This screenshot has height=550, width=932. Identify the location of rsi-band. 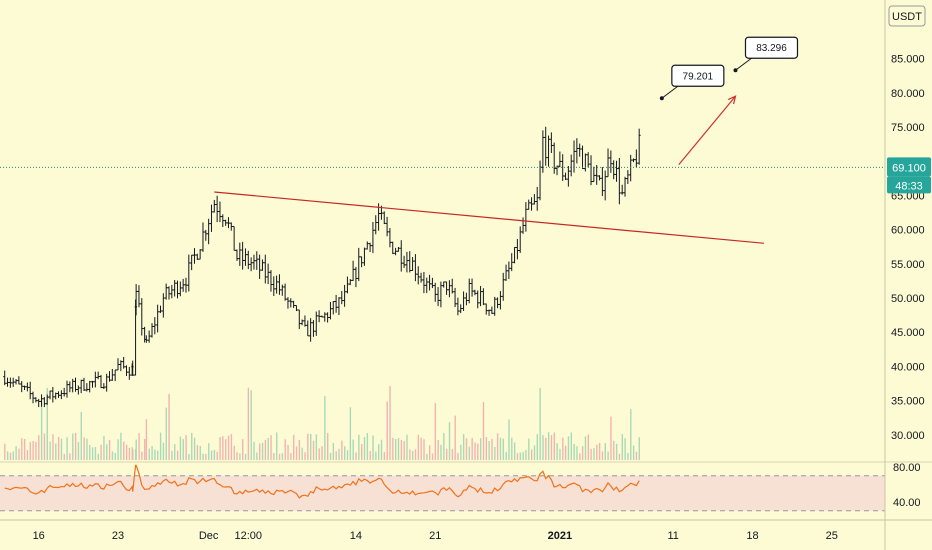
(442, 493).